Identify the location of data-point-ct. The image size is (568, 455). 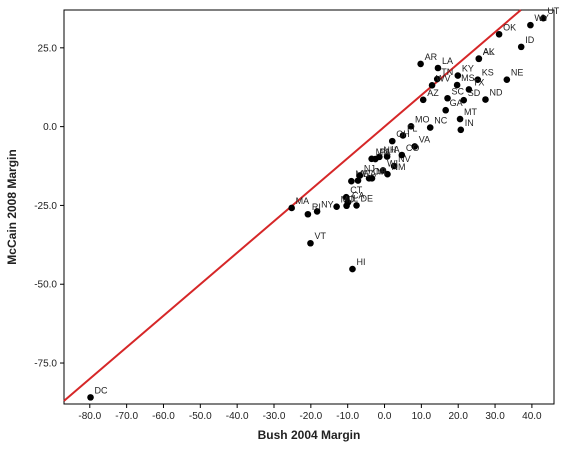
(346, 197).